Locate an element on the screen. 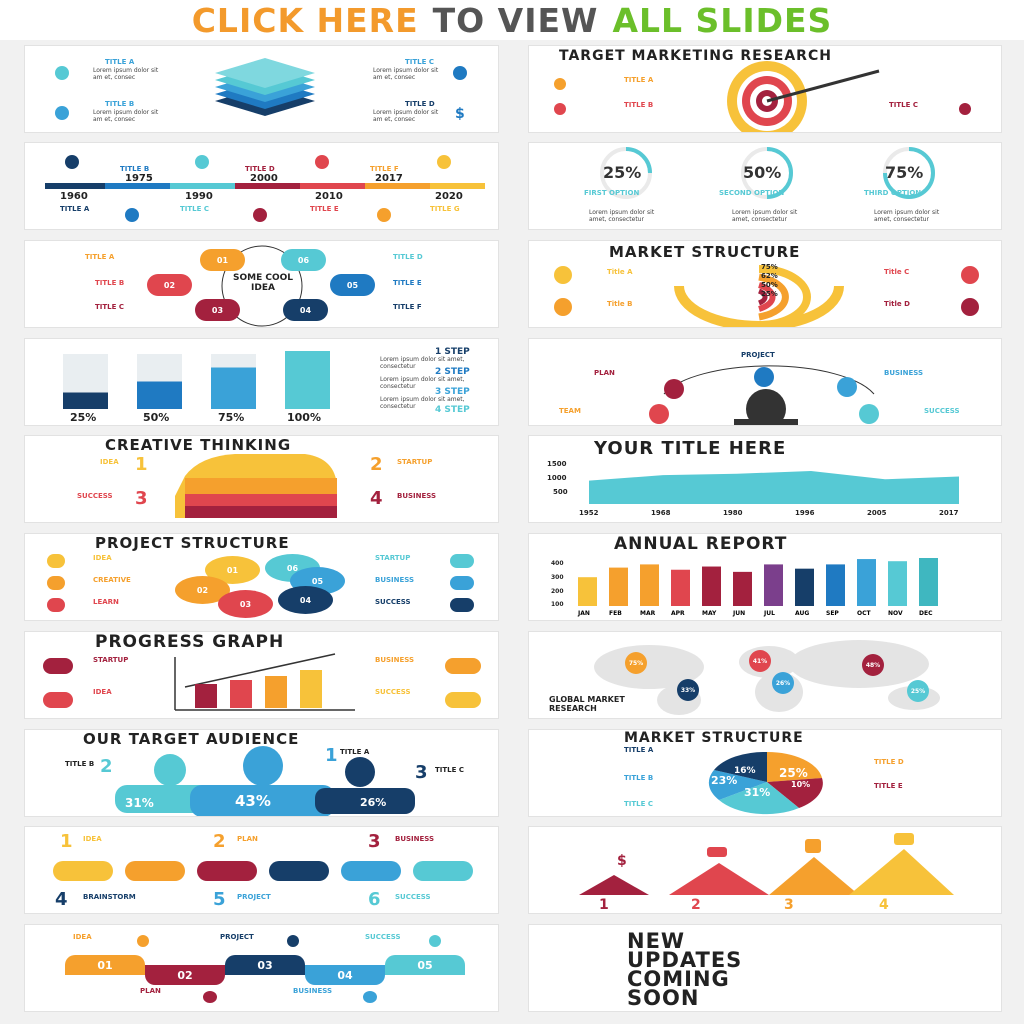 This screenshot has width=1024, height=1024. xtick-feb: FEB is located at coordinates (615, 613).